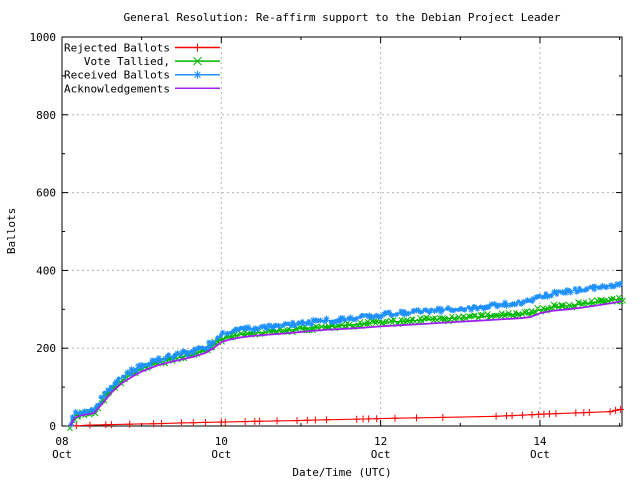 The width and height of the screenshot is (640, 480). Describe the element at coordinates (46, 348) in the screenshot. I see `y-tick-label: 200` at that location.